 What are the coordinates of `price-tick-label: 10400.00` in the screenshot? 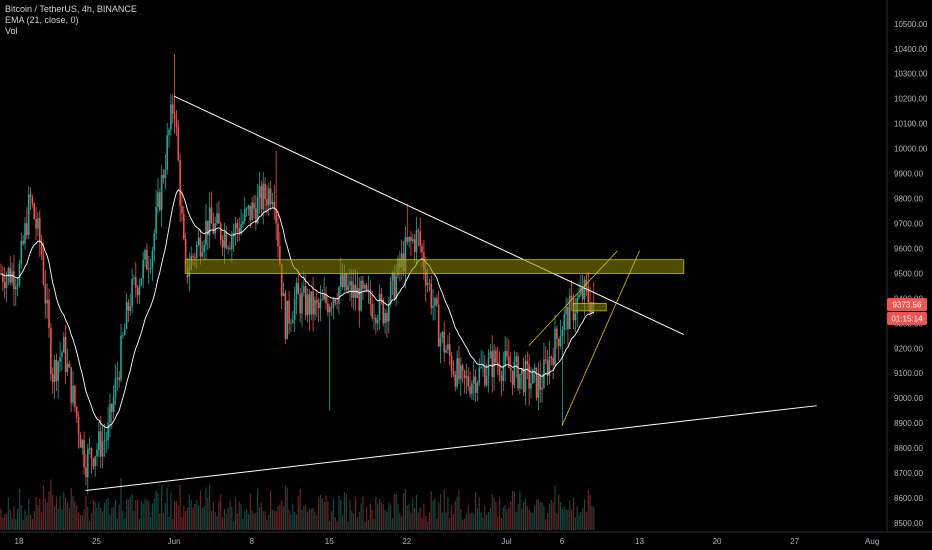 It's located at (911, 49).